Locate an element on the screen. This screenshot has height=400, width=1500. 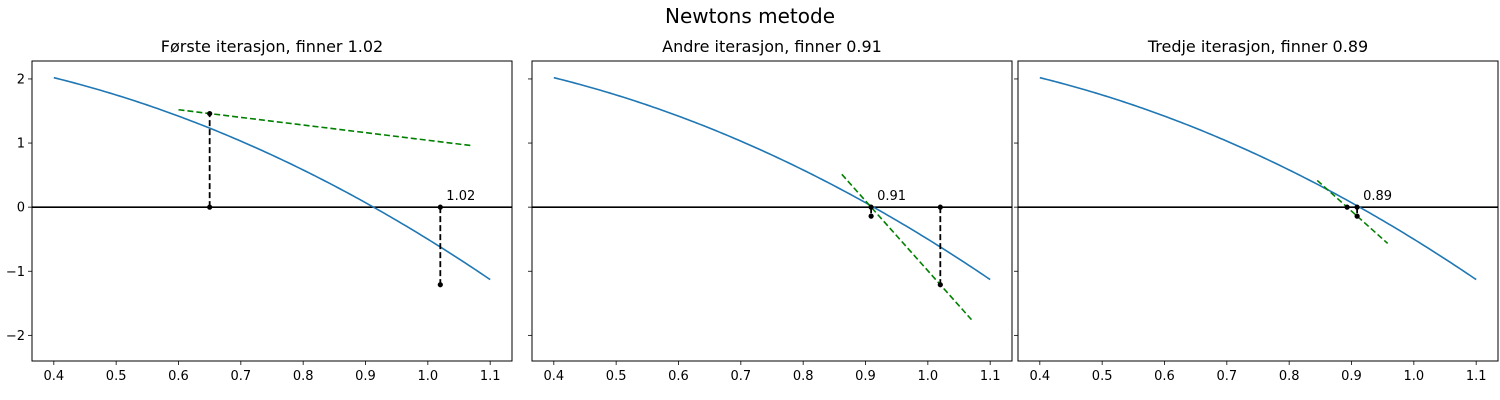
y-tick-label: 2 is located at coordinates (21, 79).